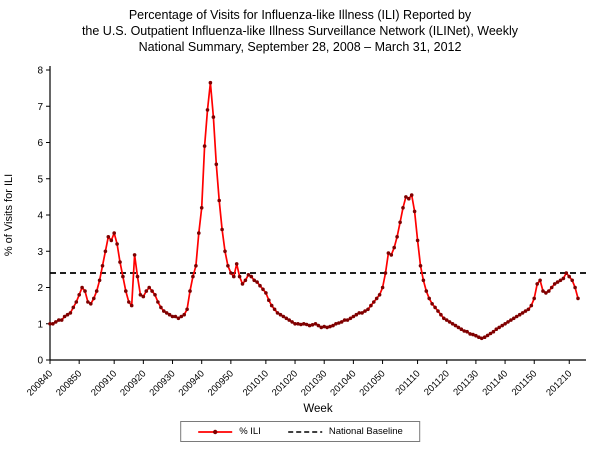 This screenshot has width=600, height=450. Describe the element at coordinates (372, 383) in the screenshot. I see `x-tick-label: 201050` at that location.